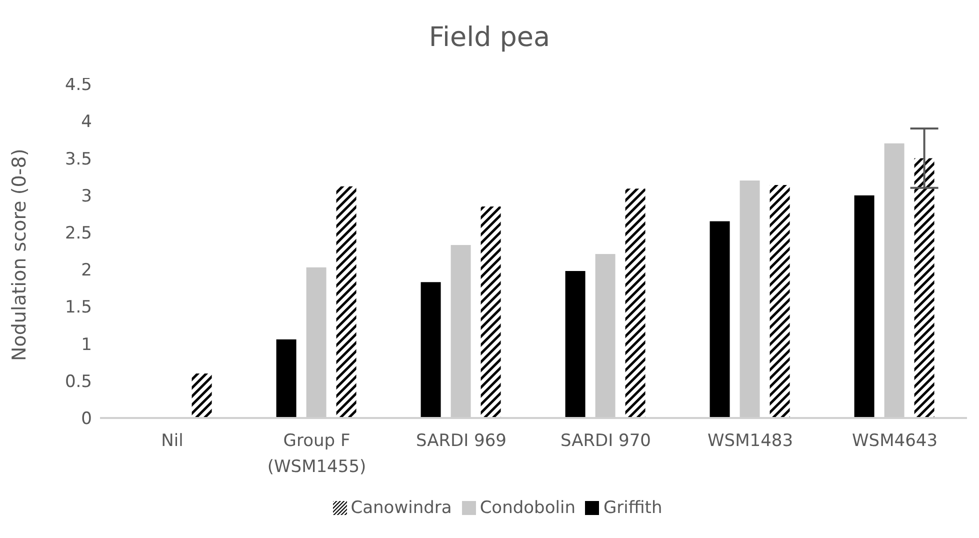 This screenshot has width=979, height=538. What do you see at coordinates (78, 308) in the screenshot?
I see `y-tick-label: 1.5` at bounding box center [78, 308].